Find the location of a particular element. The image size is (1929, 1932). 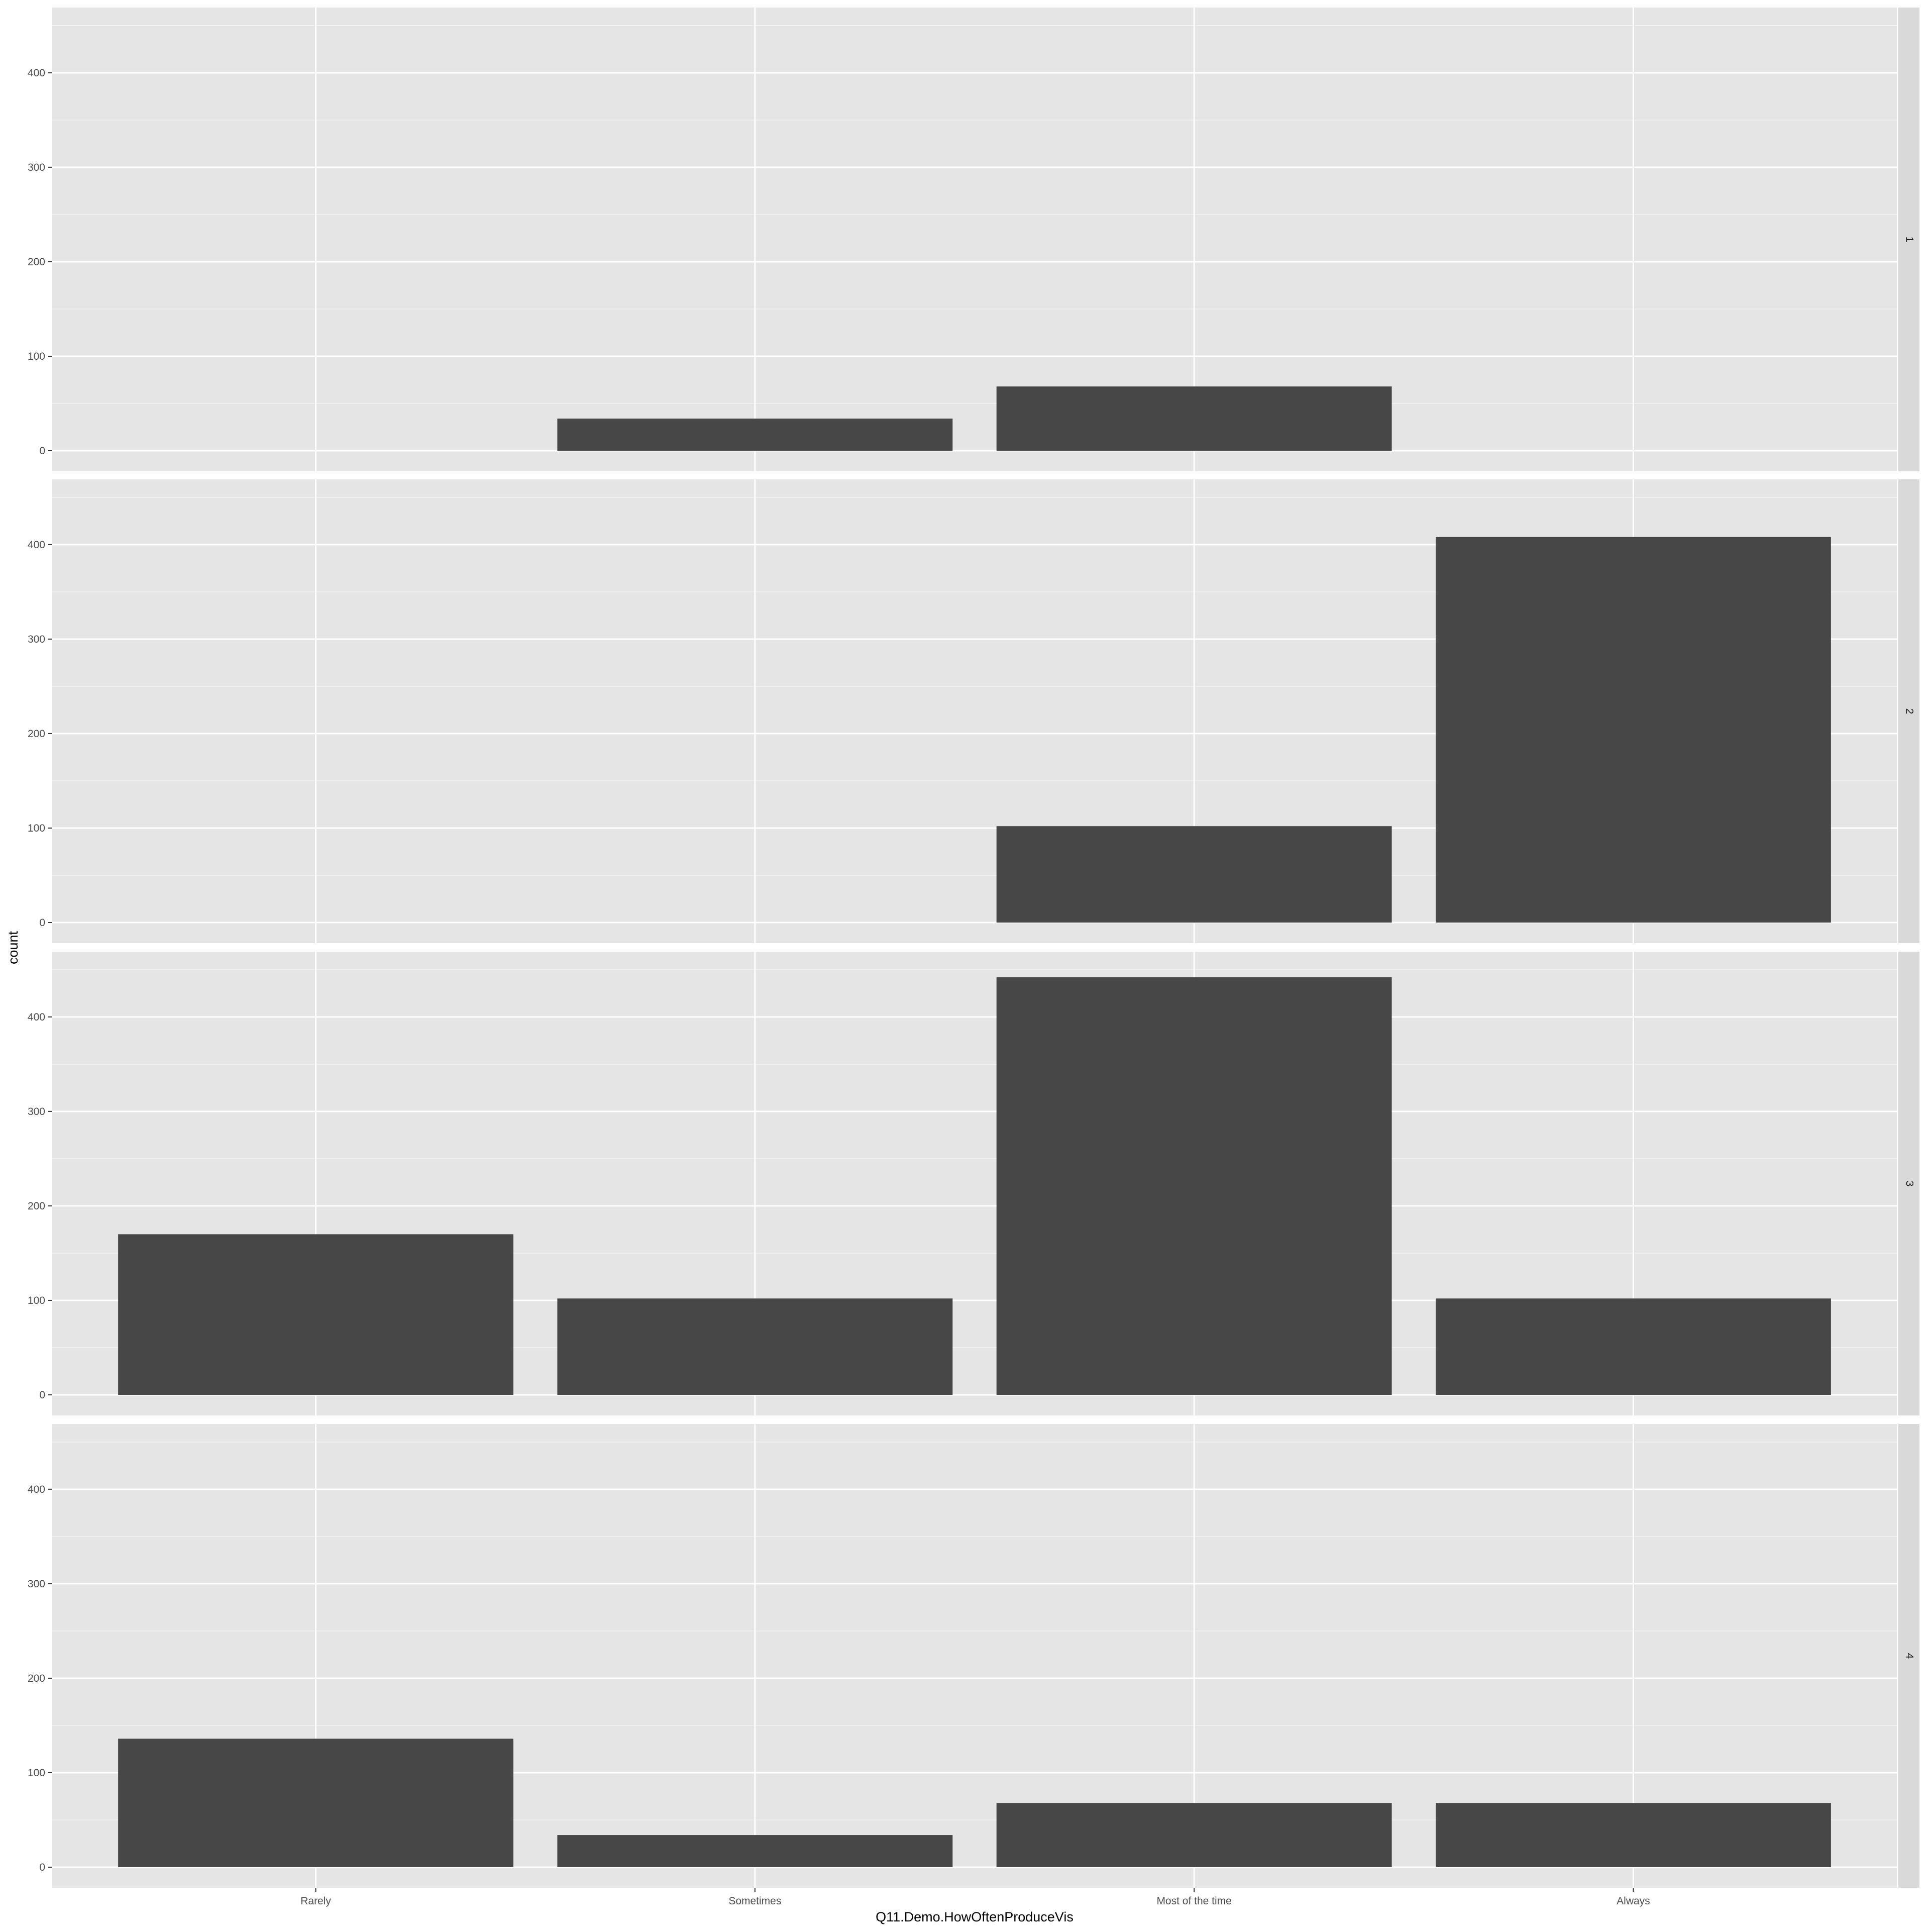

facet-strip-label: 4 is located at coordinates (1909, 1656).